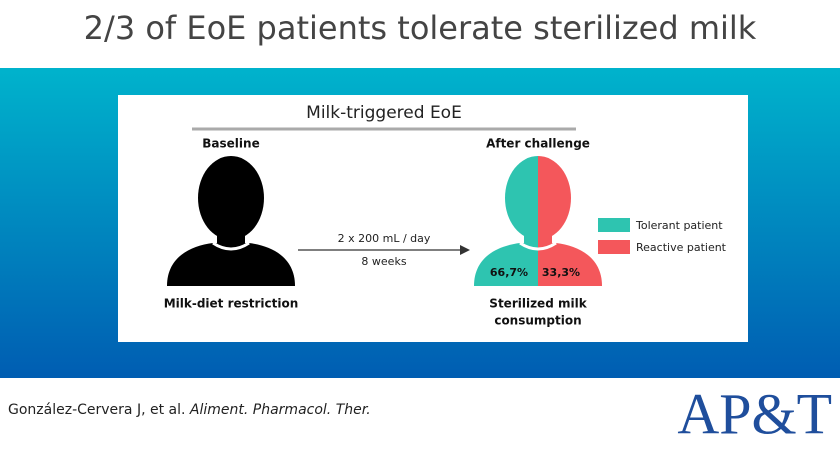 This screenshot has height=464, width=840. Describe the element at coordinates (384, 113) in the screenshot. I see `figure-title: Milk-triggered EoE` at that location.